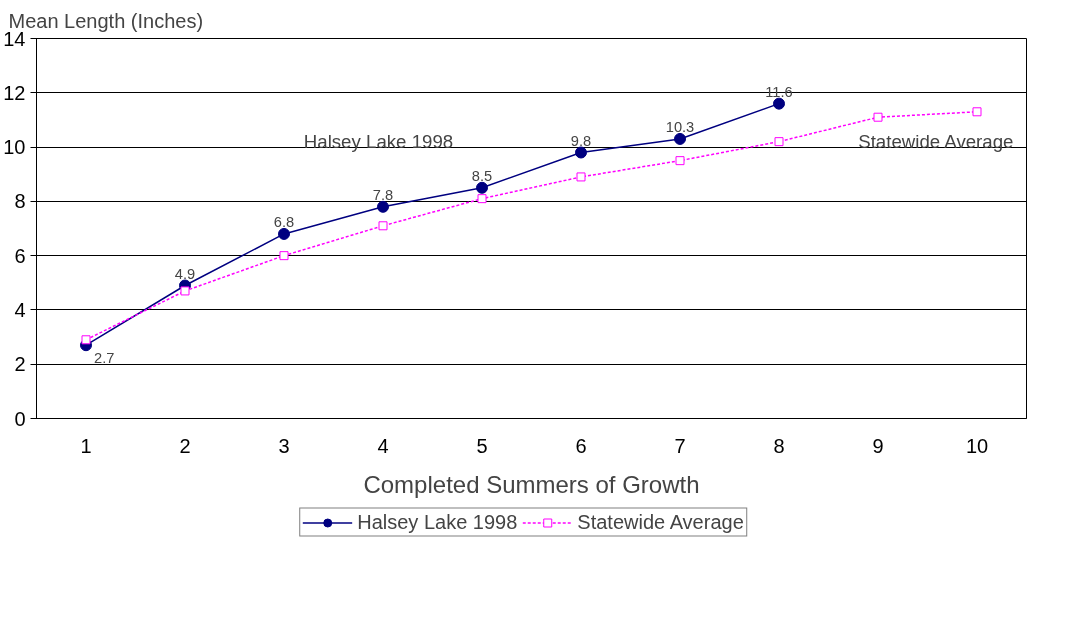  Describe the element at coordinates (581, 140) in the screenshot. I see `data-label: 9.8` at that location.